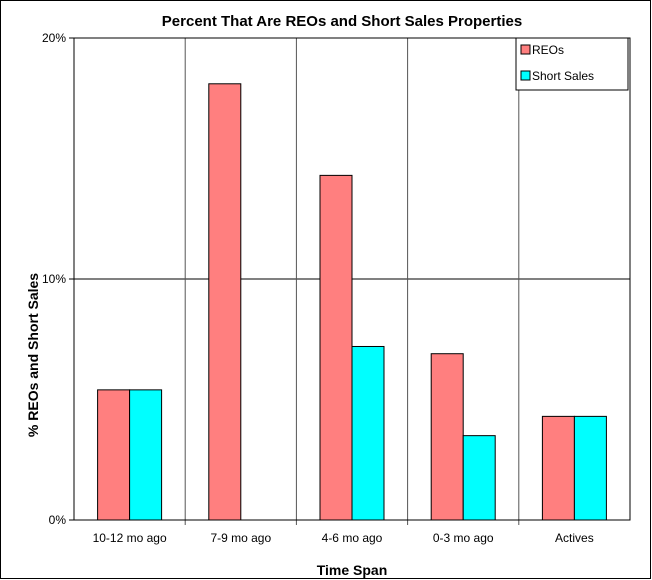 The image size is (652, 580). I want to click on legend-label: Short Sales, so click(563, 76).